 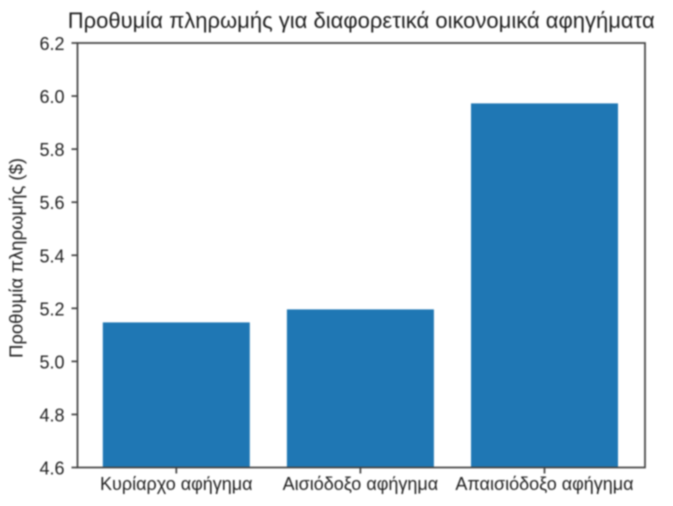 I want to click on svg-text: 4.6, so click(x=51, y=469).